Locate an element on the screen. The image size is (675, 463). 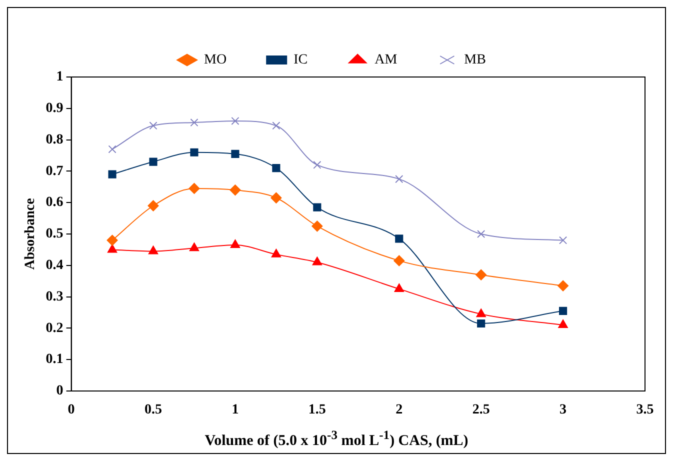
y-tick-label: 1 is located at coordinates (60, 77).